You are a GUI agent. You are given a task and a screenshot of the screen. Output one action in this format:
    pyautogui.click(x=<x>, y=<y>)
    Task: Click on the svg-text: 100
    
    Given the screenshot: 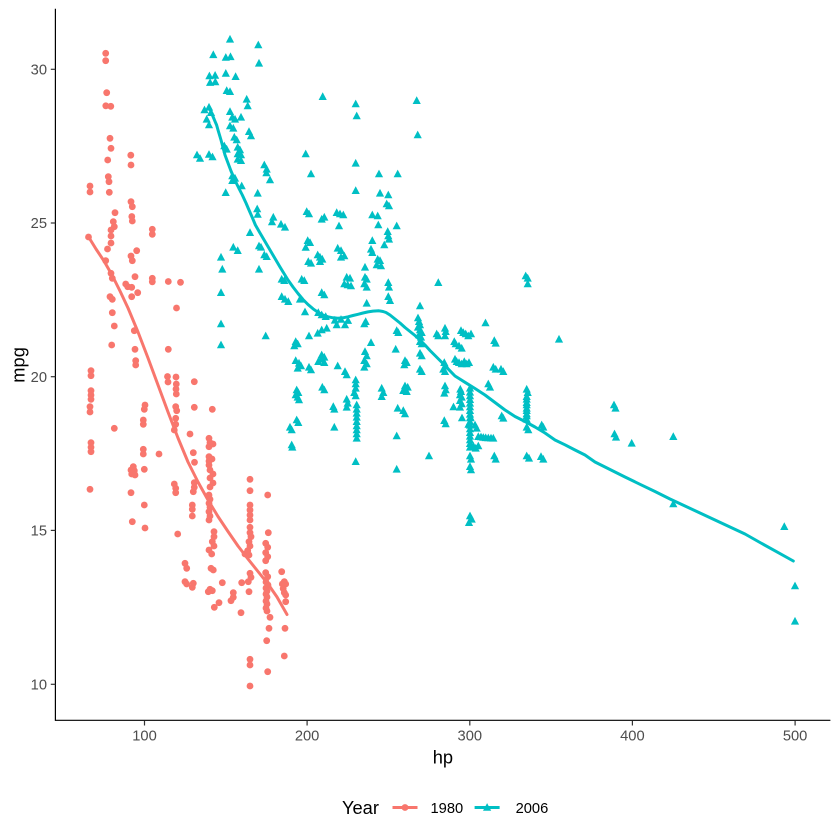 What is the action you would take?
    pyautogui.click(x=144, y=737)
    